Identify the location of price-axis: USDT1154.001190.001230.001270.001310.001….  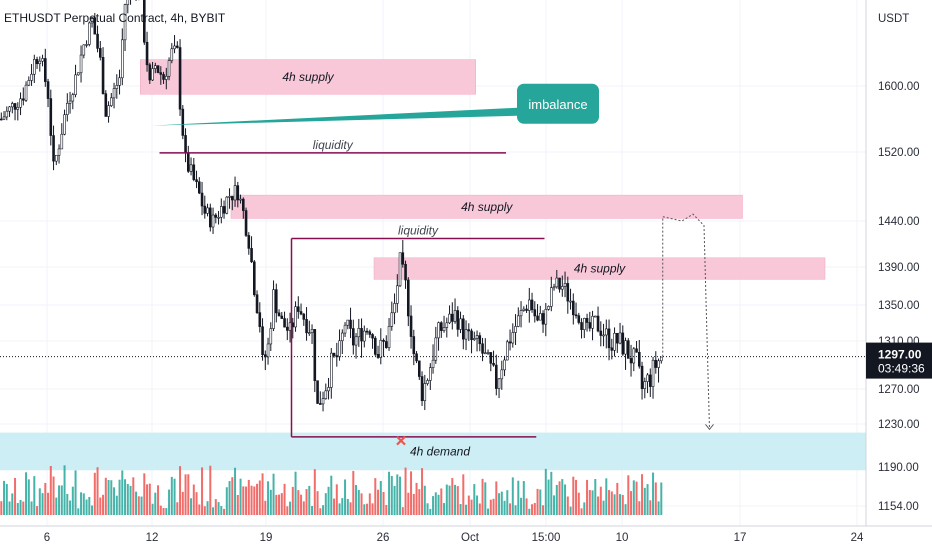
(898, 275).